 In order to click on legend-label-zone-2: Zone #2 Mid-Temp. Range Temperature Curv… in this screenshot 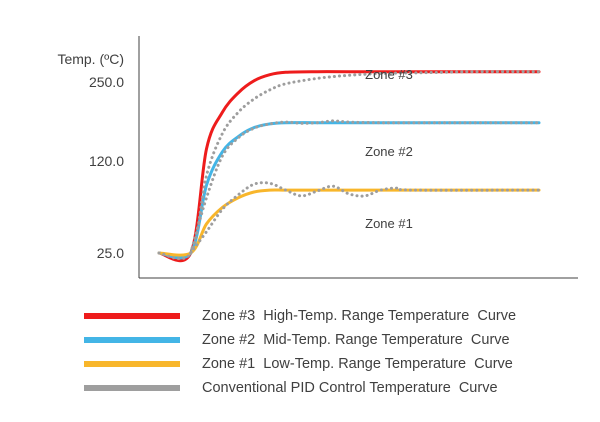, I will do `click(356, 340)`.